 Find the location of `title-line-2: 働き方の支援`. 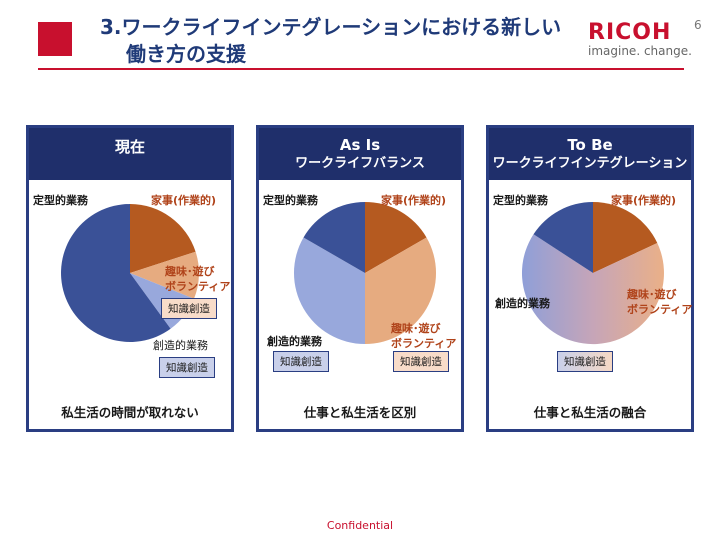

title-line-2: 働き方の支援 is located at coordinates (186, 54).